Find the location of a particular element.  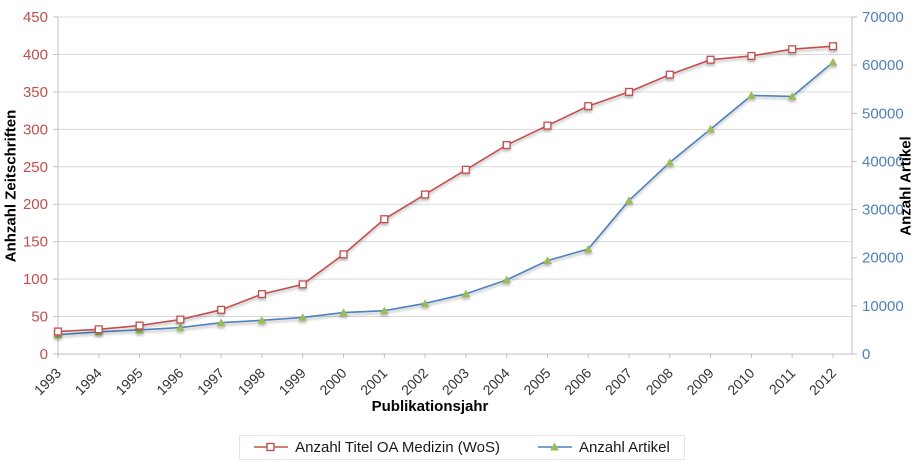

y-left-axis-title: Anhzahl Zeitschriften is located at coordinates (11, 186).